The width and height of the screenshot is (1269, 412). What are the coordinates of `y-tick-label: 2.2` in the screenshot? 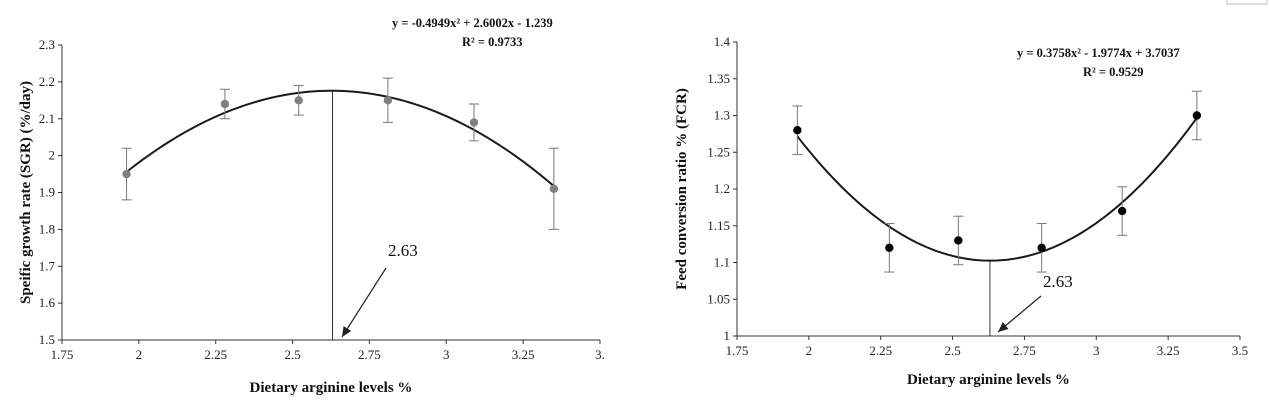 It's located at (47, 81).